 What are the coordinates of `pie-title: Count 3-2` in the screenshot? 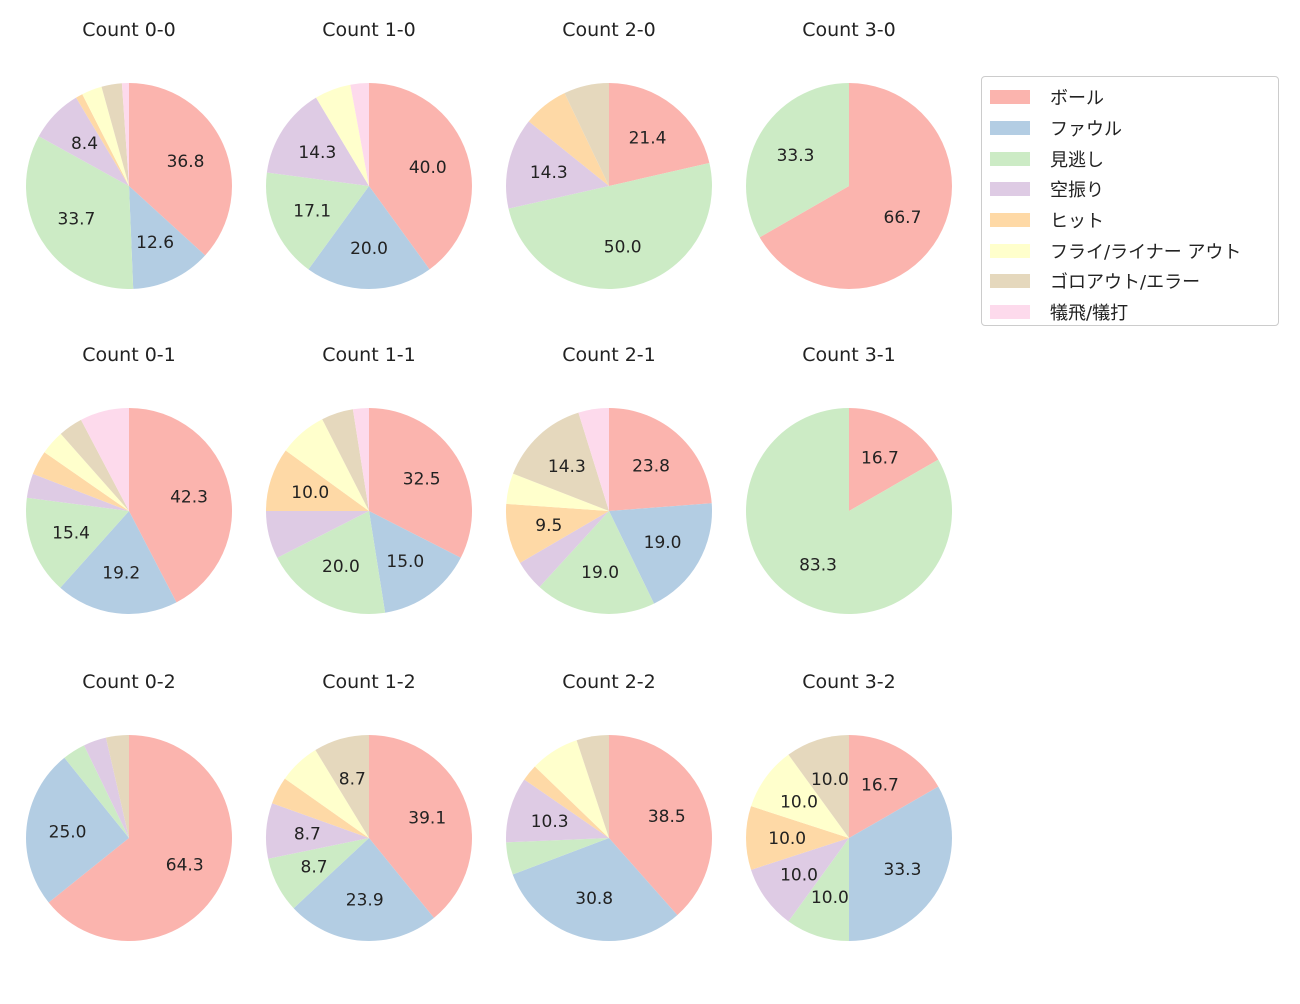 It's located at (849, 682).